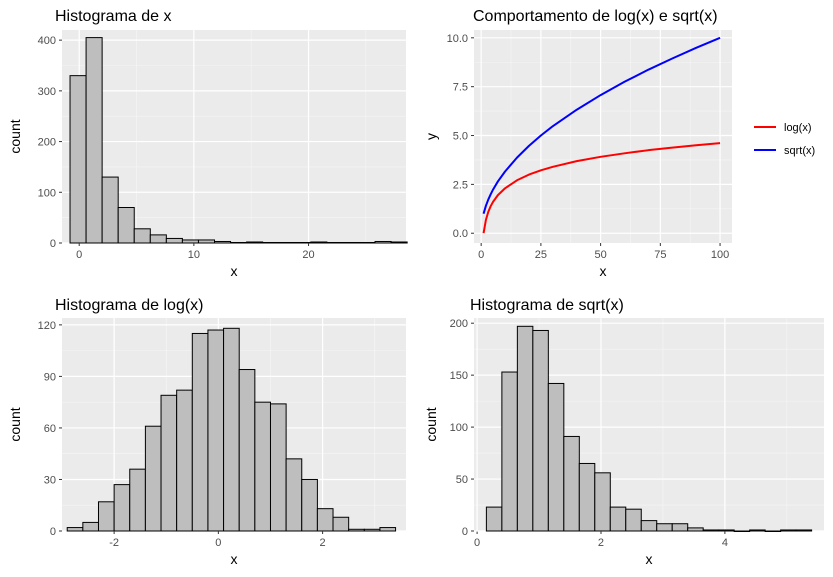 This screenshot has height=577, width=833. What do you see at coordinates (460, 185) in the screenshot?
I see `y-tick-label: 2.5` at bounding box center [460, 185].